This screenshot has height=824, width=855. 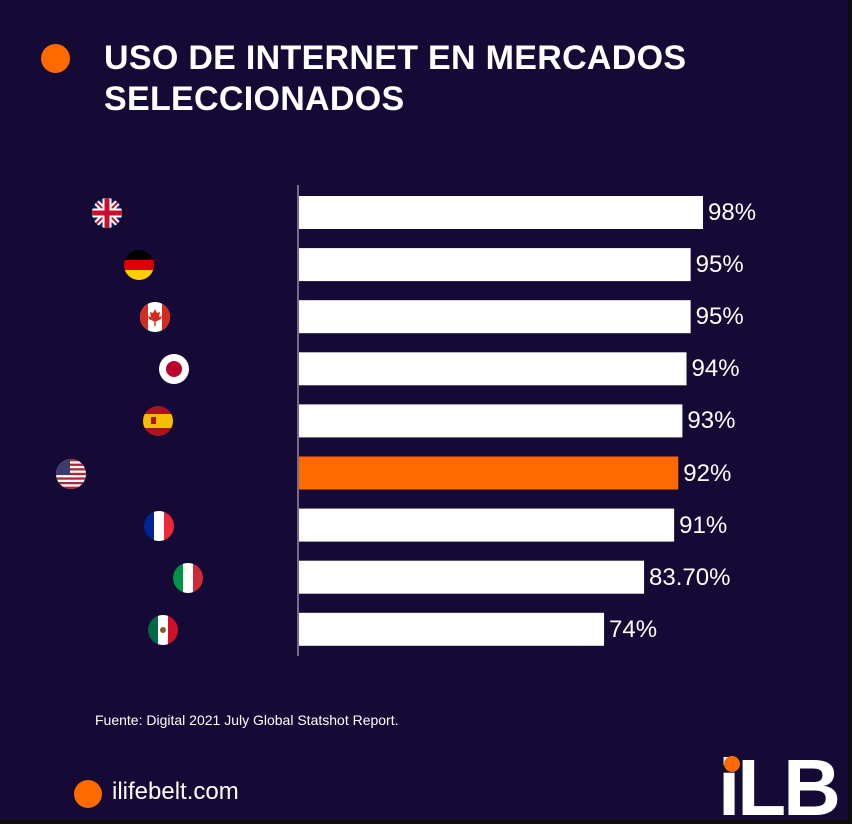 What do you see at coordinates (715, 369) in the screenshot?
I see `value-label: 94%` at bounding box center [715, 369].